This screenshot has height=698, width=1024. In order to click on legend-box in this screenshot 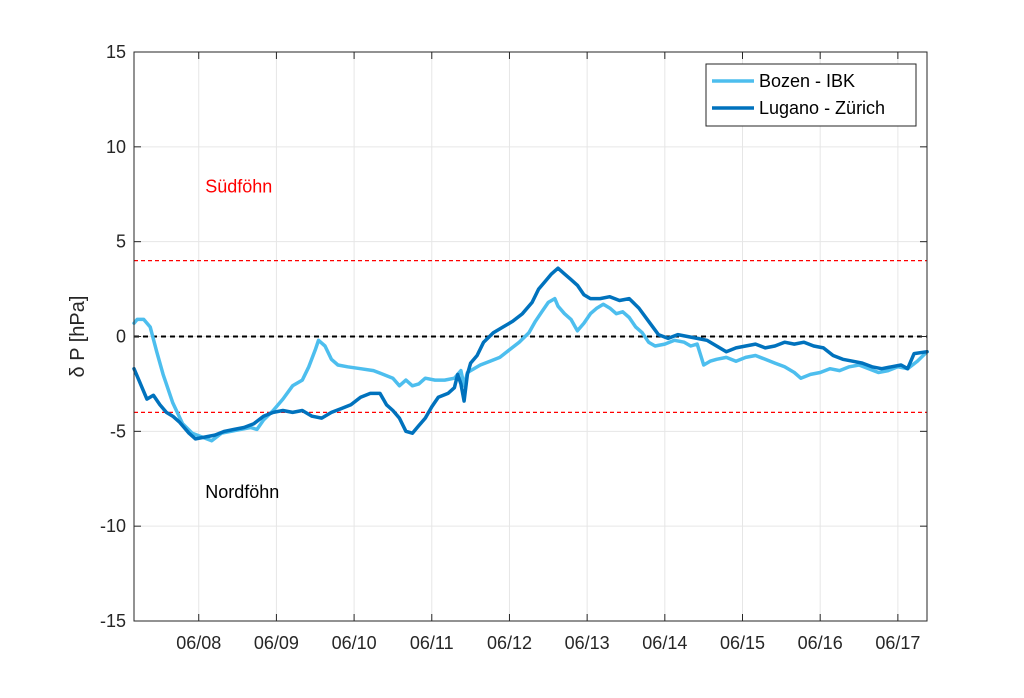, I will do `click(811, 95)`.